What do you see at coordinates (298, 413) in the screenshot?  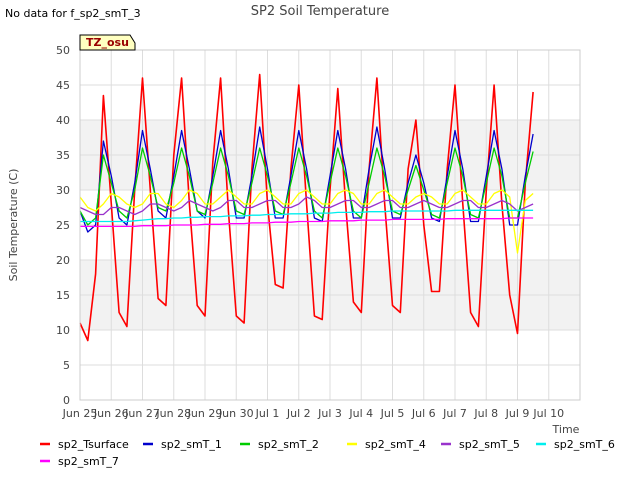 I see `x-tick-label: Jul 2` at bounding box center [298, 413].